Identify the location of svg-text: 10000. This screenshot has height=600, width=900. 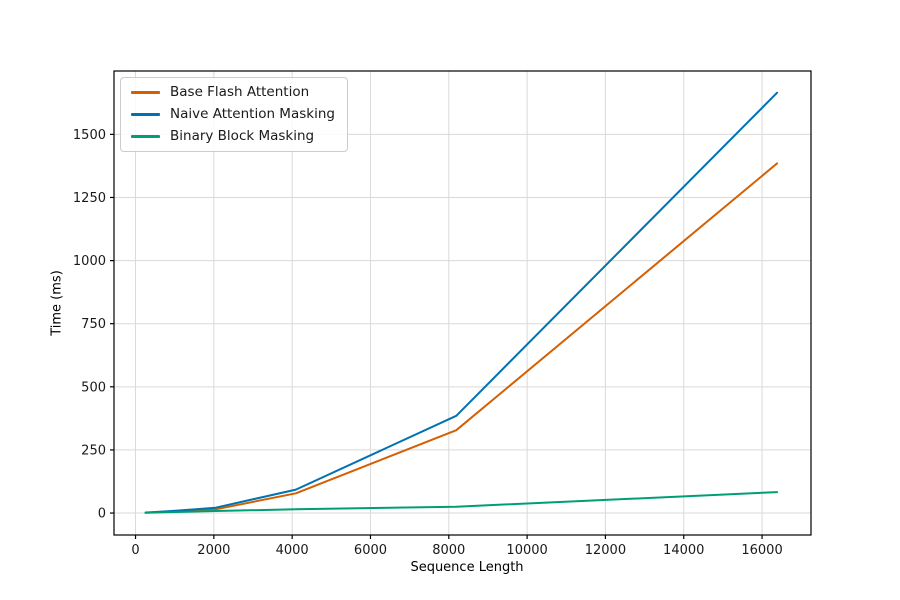
(526, 550).